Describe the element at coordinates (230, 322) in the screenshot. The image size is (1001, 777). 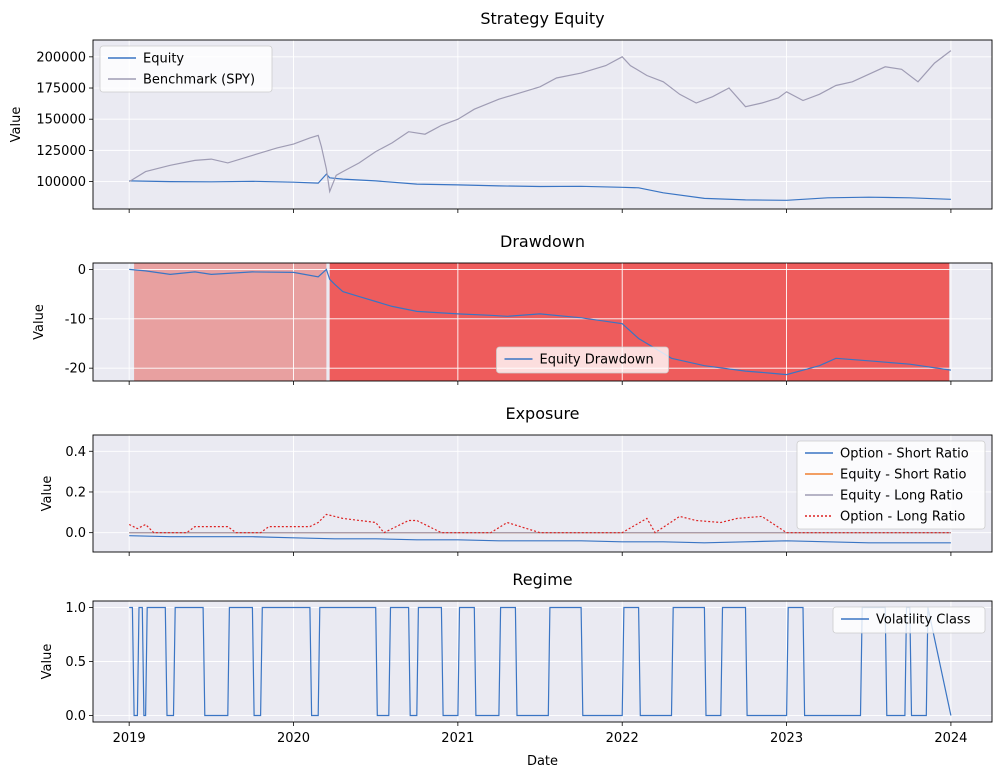
I see `shaded-region` at that location.